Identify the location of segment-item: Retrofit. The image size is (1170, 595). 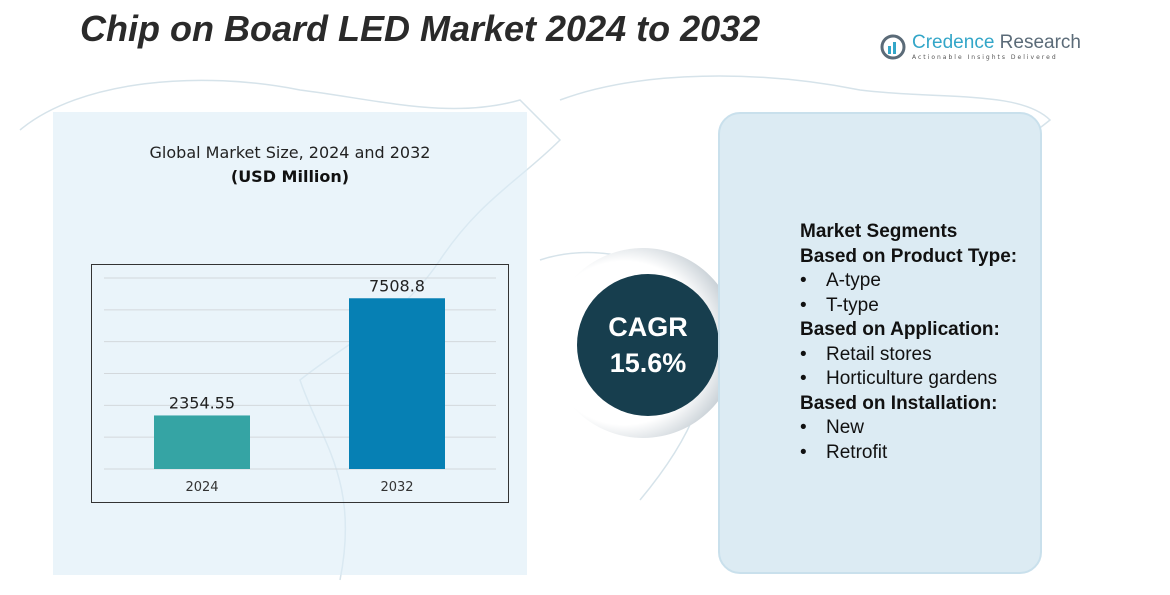
(908, 453).